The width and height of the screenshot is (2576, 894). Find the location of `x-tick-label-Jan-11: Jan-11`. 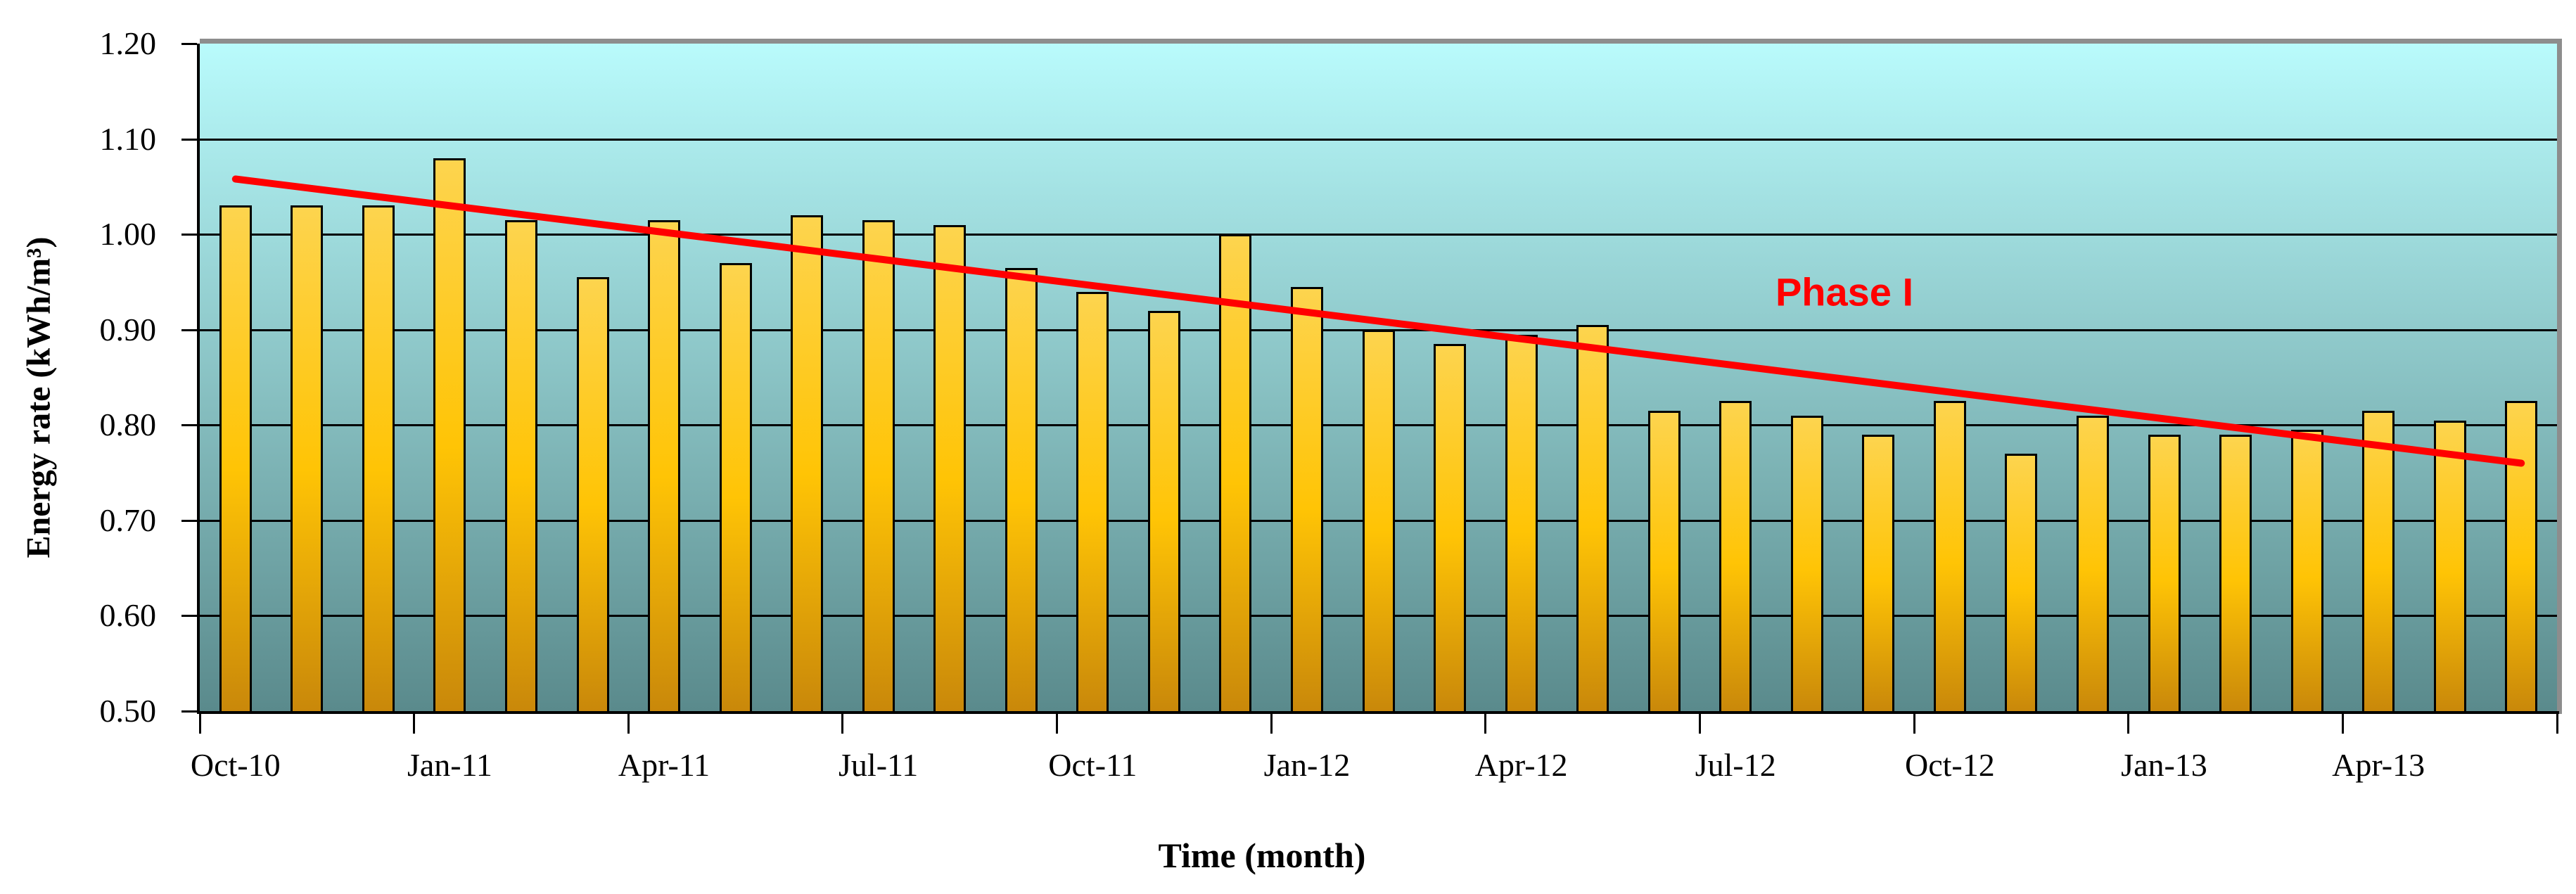

x-tick-label-Jan-11: Jan-11 is located at coordinates (449, 765).